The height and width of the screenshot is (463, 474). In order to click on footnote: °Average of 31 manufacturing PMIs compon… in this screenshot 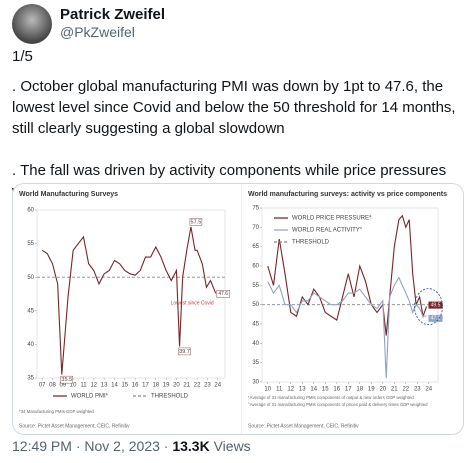, I will do `click(338, 404)`.